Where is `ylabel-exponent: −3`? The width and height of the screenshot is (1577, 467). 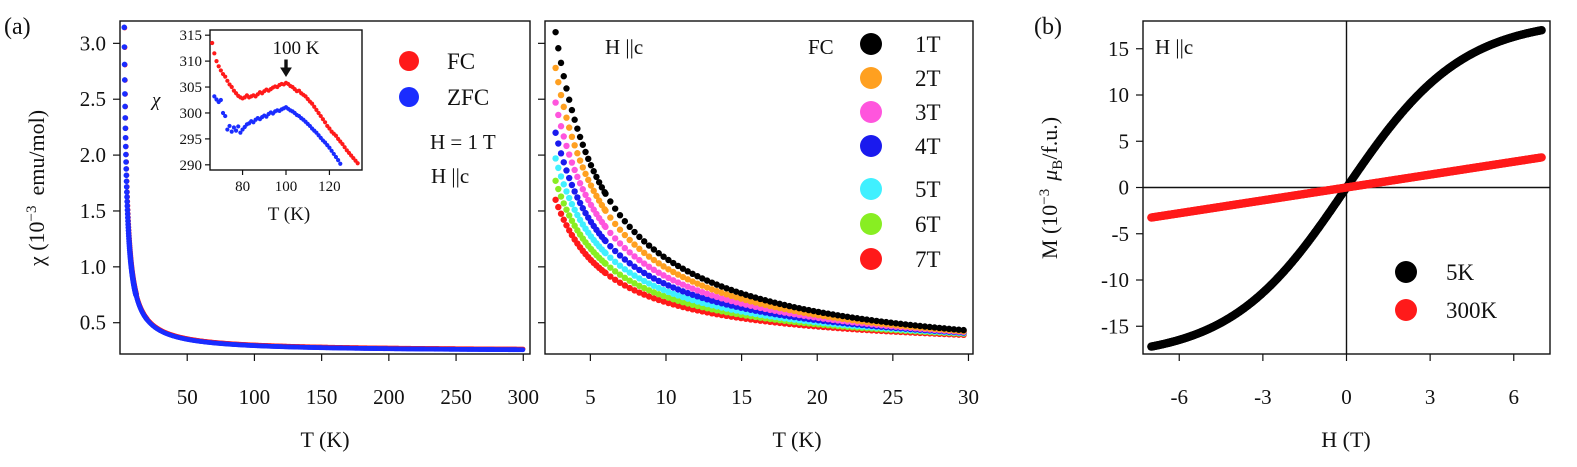
ylabel-exponent: −3 is located at coordinates (32, 213).